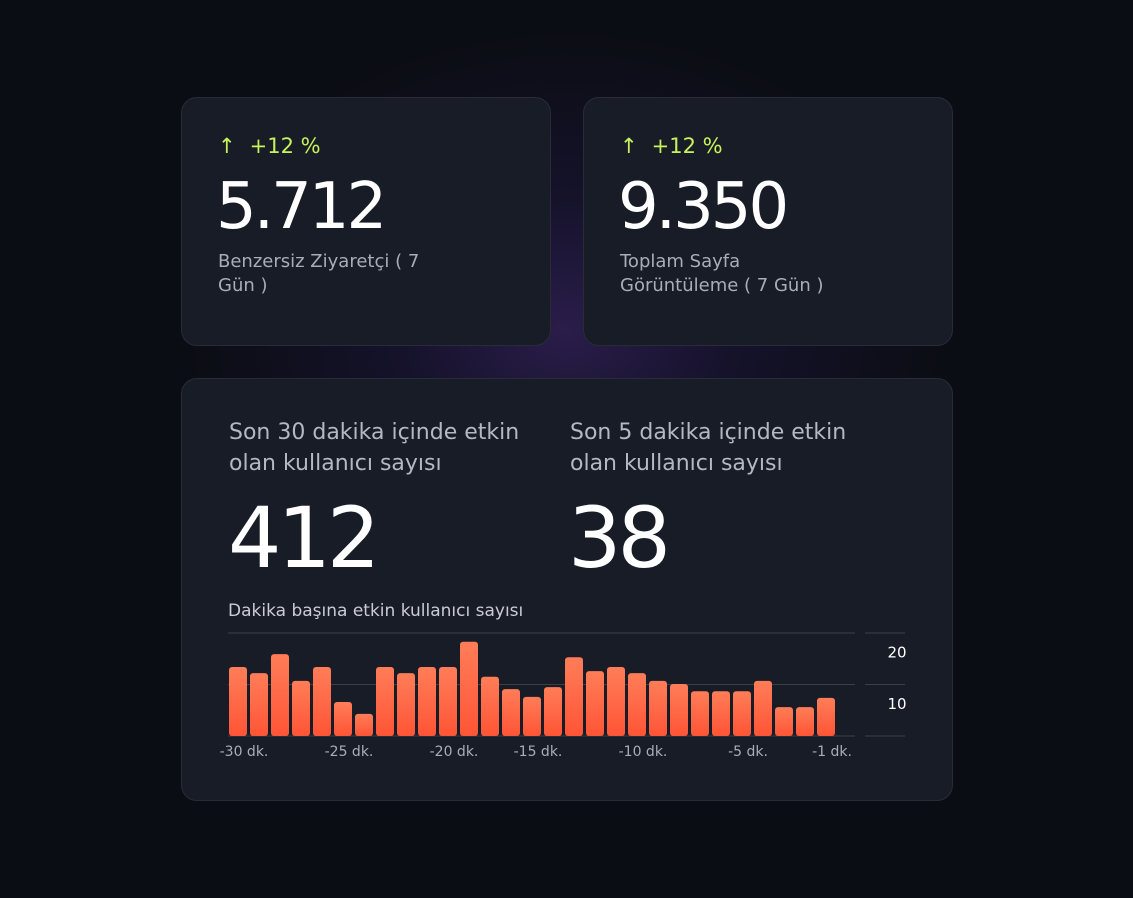 This screenshot has width=1133, height=898. Describe the element at coordinates (244, 752) in the screenshot. I see `x-tick-label: -30 dk.` at that location.